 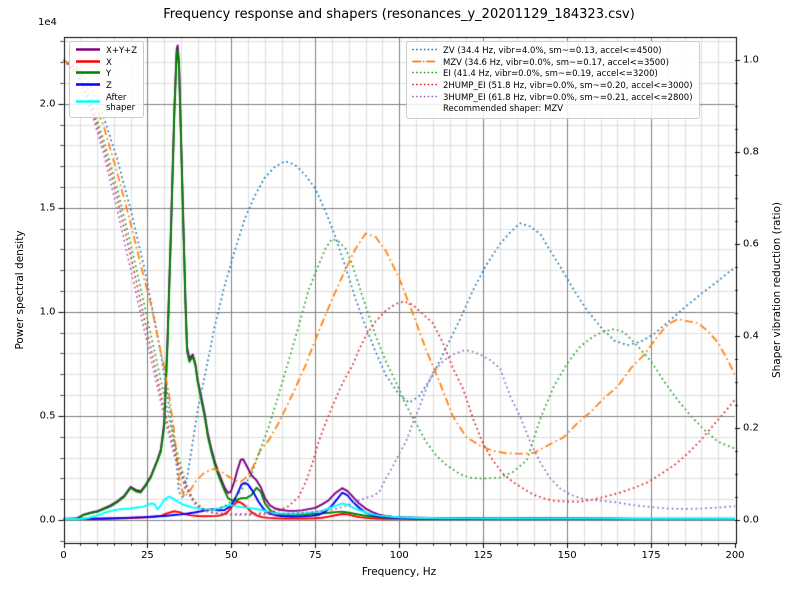 What do you see at coordinates (47, 208) in the screenshot?
I see `y-left-tick-label: 1.5` at bounding box center [47, 208].